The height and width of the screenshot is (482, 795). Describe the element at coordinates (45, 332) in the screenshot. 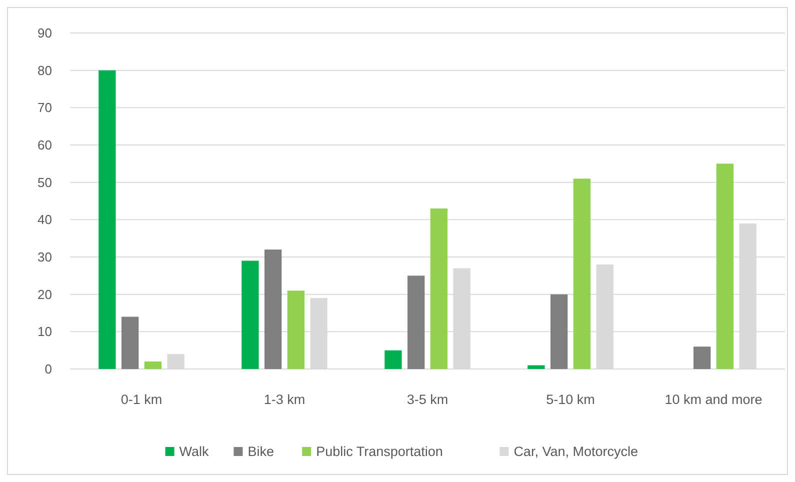

I see `y-tick-label: 10` at that location.